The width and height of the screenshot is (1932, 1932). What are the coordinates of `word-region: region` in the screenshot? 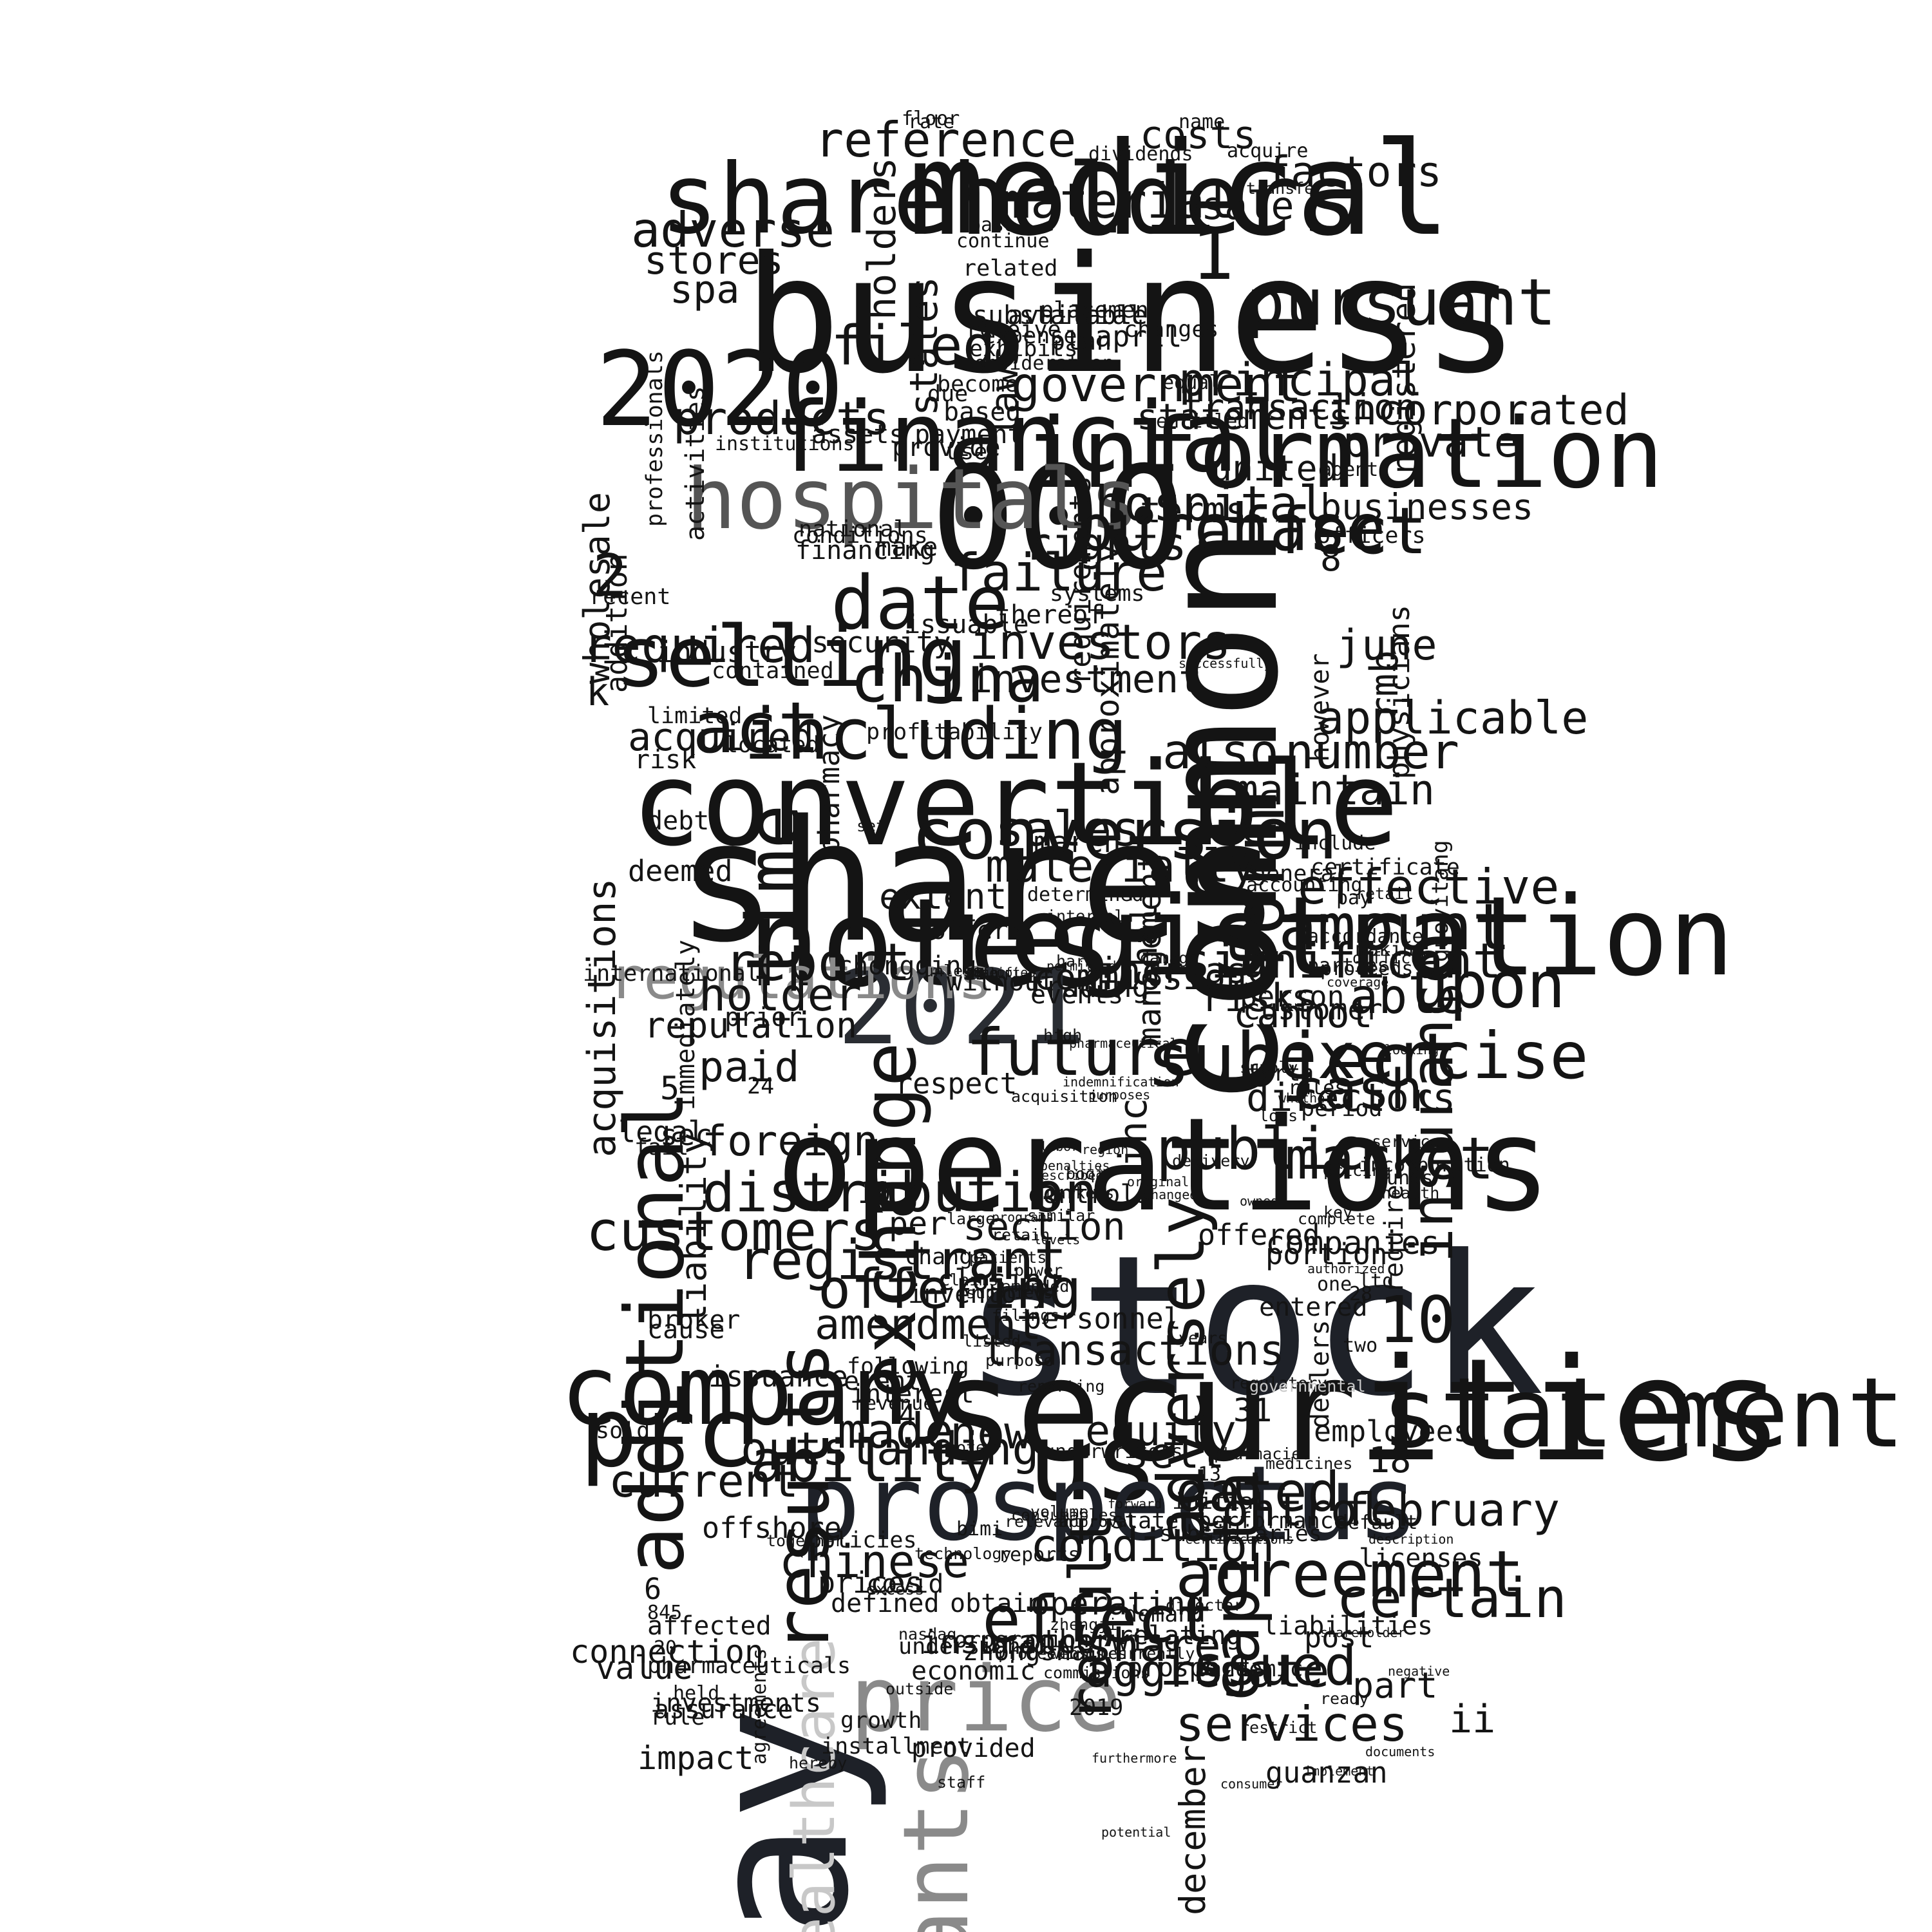 It's located at (1105, 1149).